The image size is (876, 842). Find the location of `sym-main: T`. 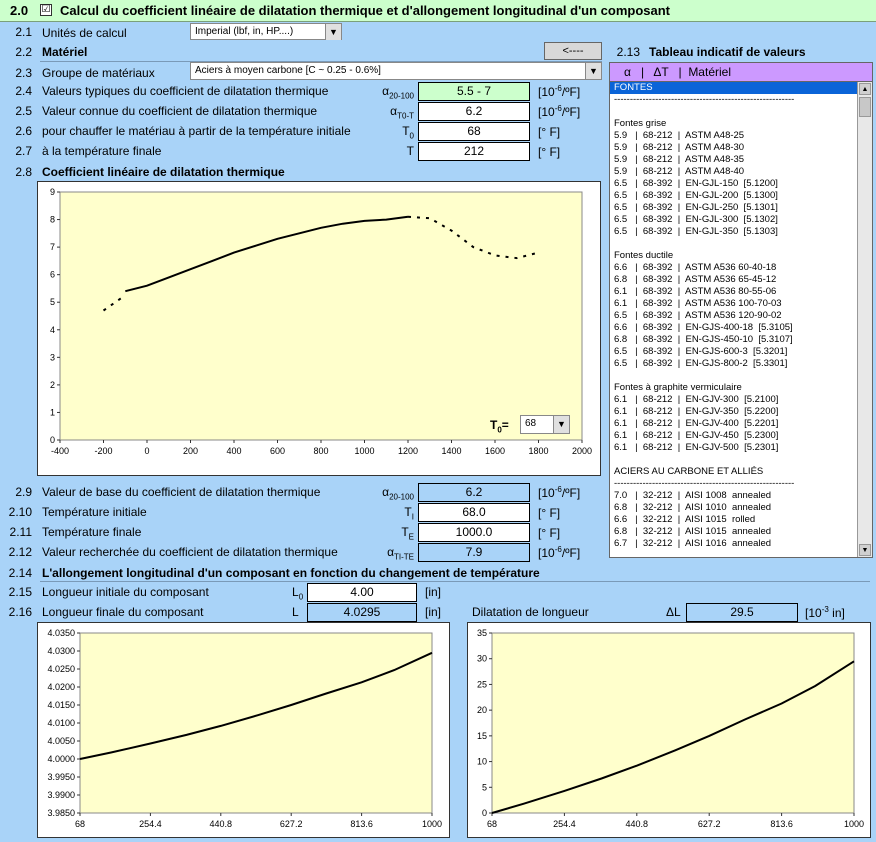

sym-main: T is located at coordinates (410, 151).